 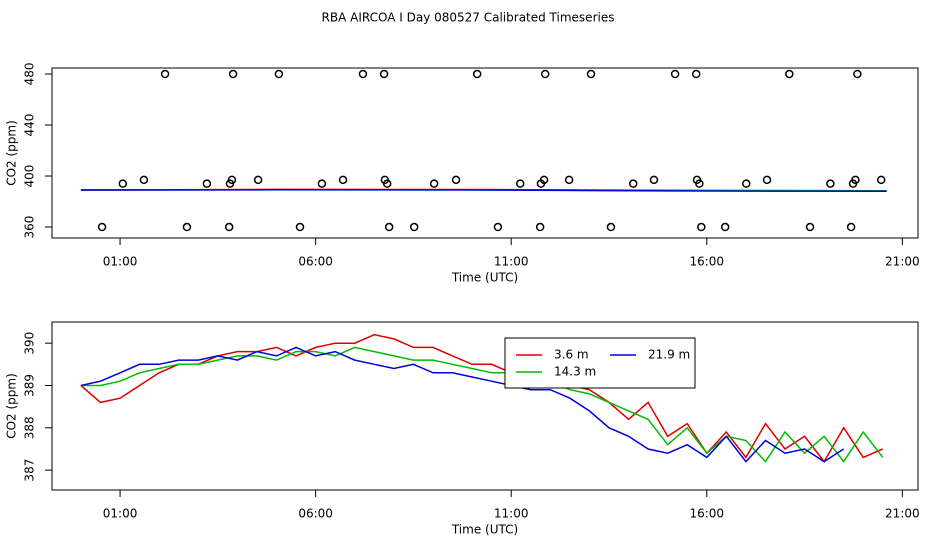 I want to click on y-tick-label: 388, so click(x=30, y=427).